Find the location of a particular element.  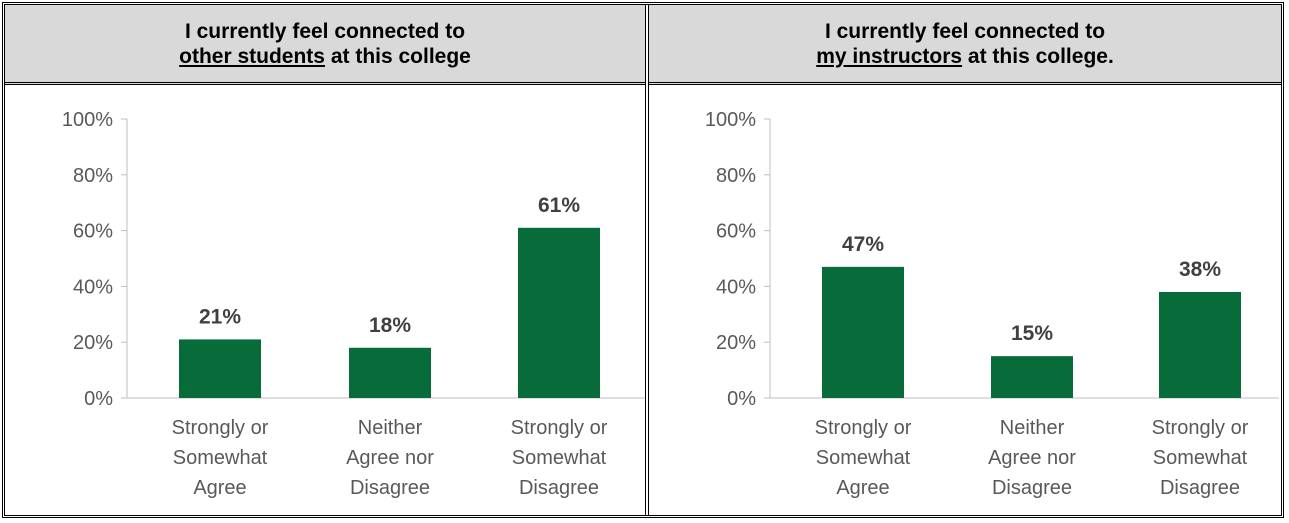

data-label: 47% is located at coordinates (863, 244).